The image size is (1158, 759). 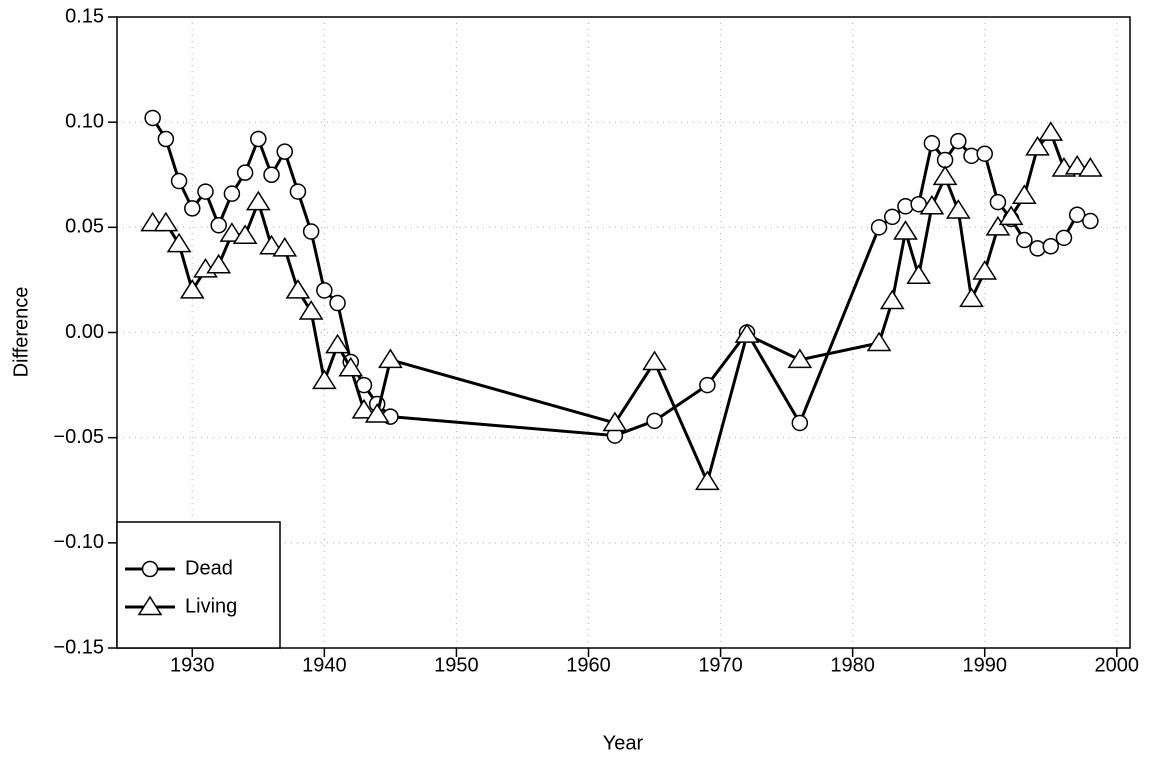 I want to click on x-tick-label: 1950, so click(x=456, y=665).